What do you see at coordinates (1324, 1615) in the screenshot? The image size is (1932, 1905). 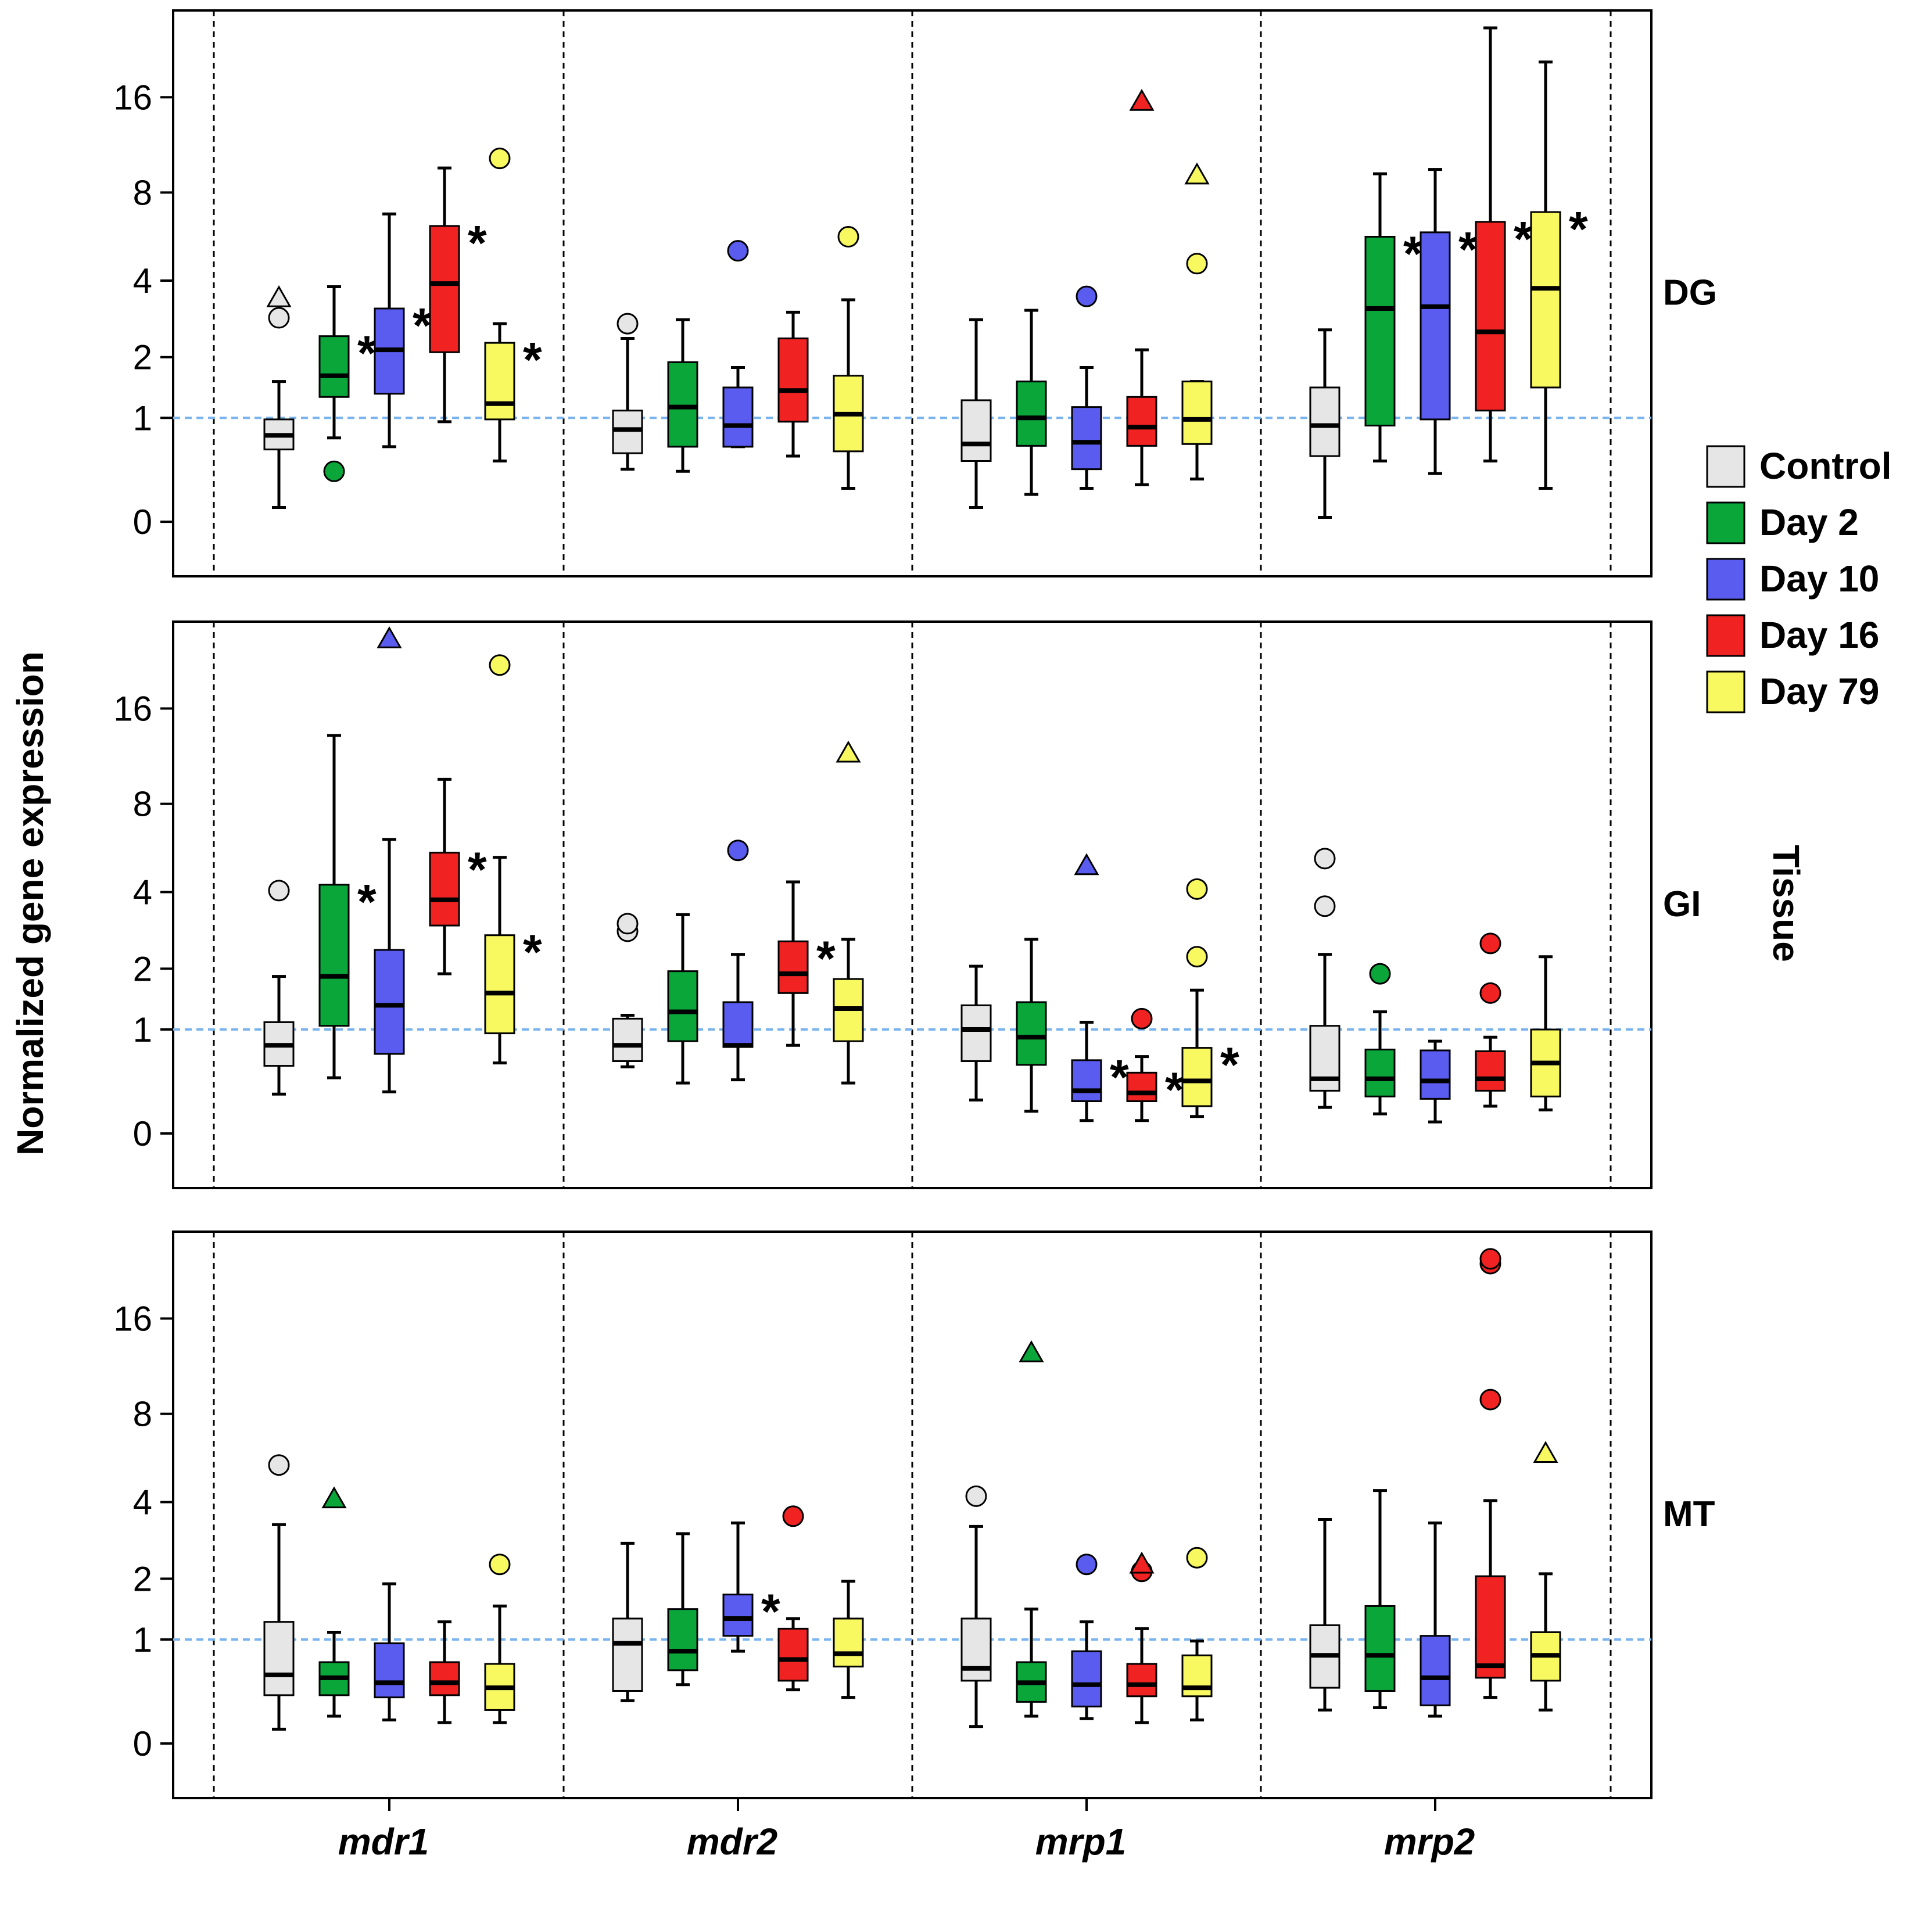 I see `box-mrp2-control` at bounding box center [1324, 1615].